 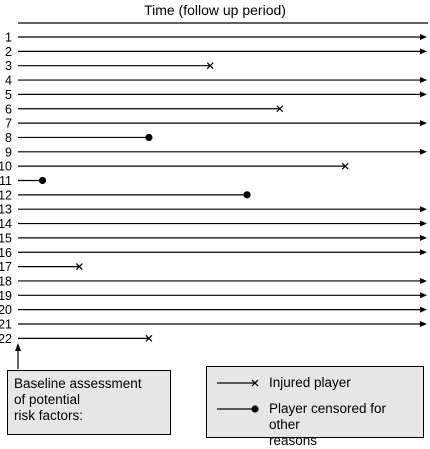 What do you see at coordinates (6, 325) in the screenshot?
I see `player-label-21: 21` at bounding box center [6, 325].